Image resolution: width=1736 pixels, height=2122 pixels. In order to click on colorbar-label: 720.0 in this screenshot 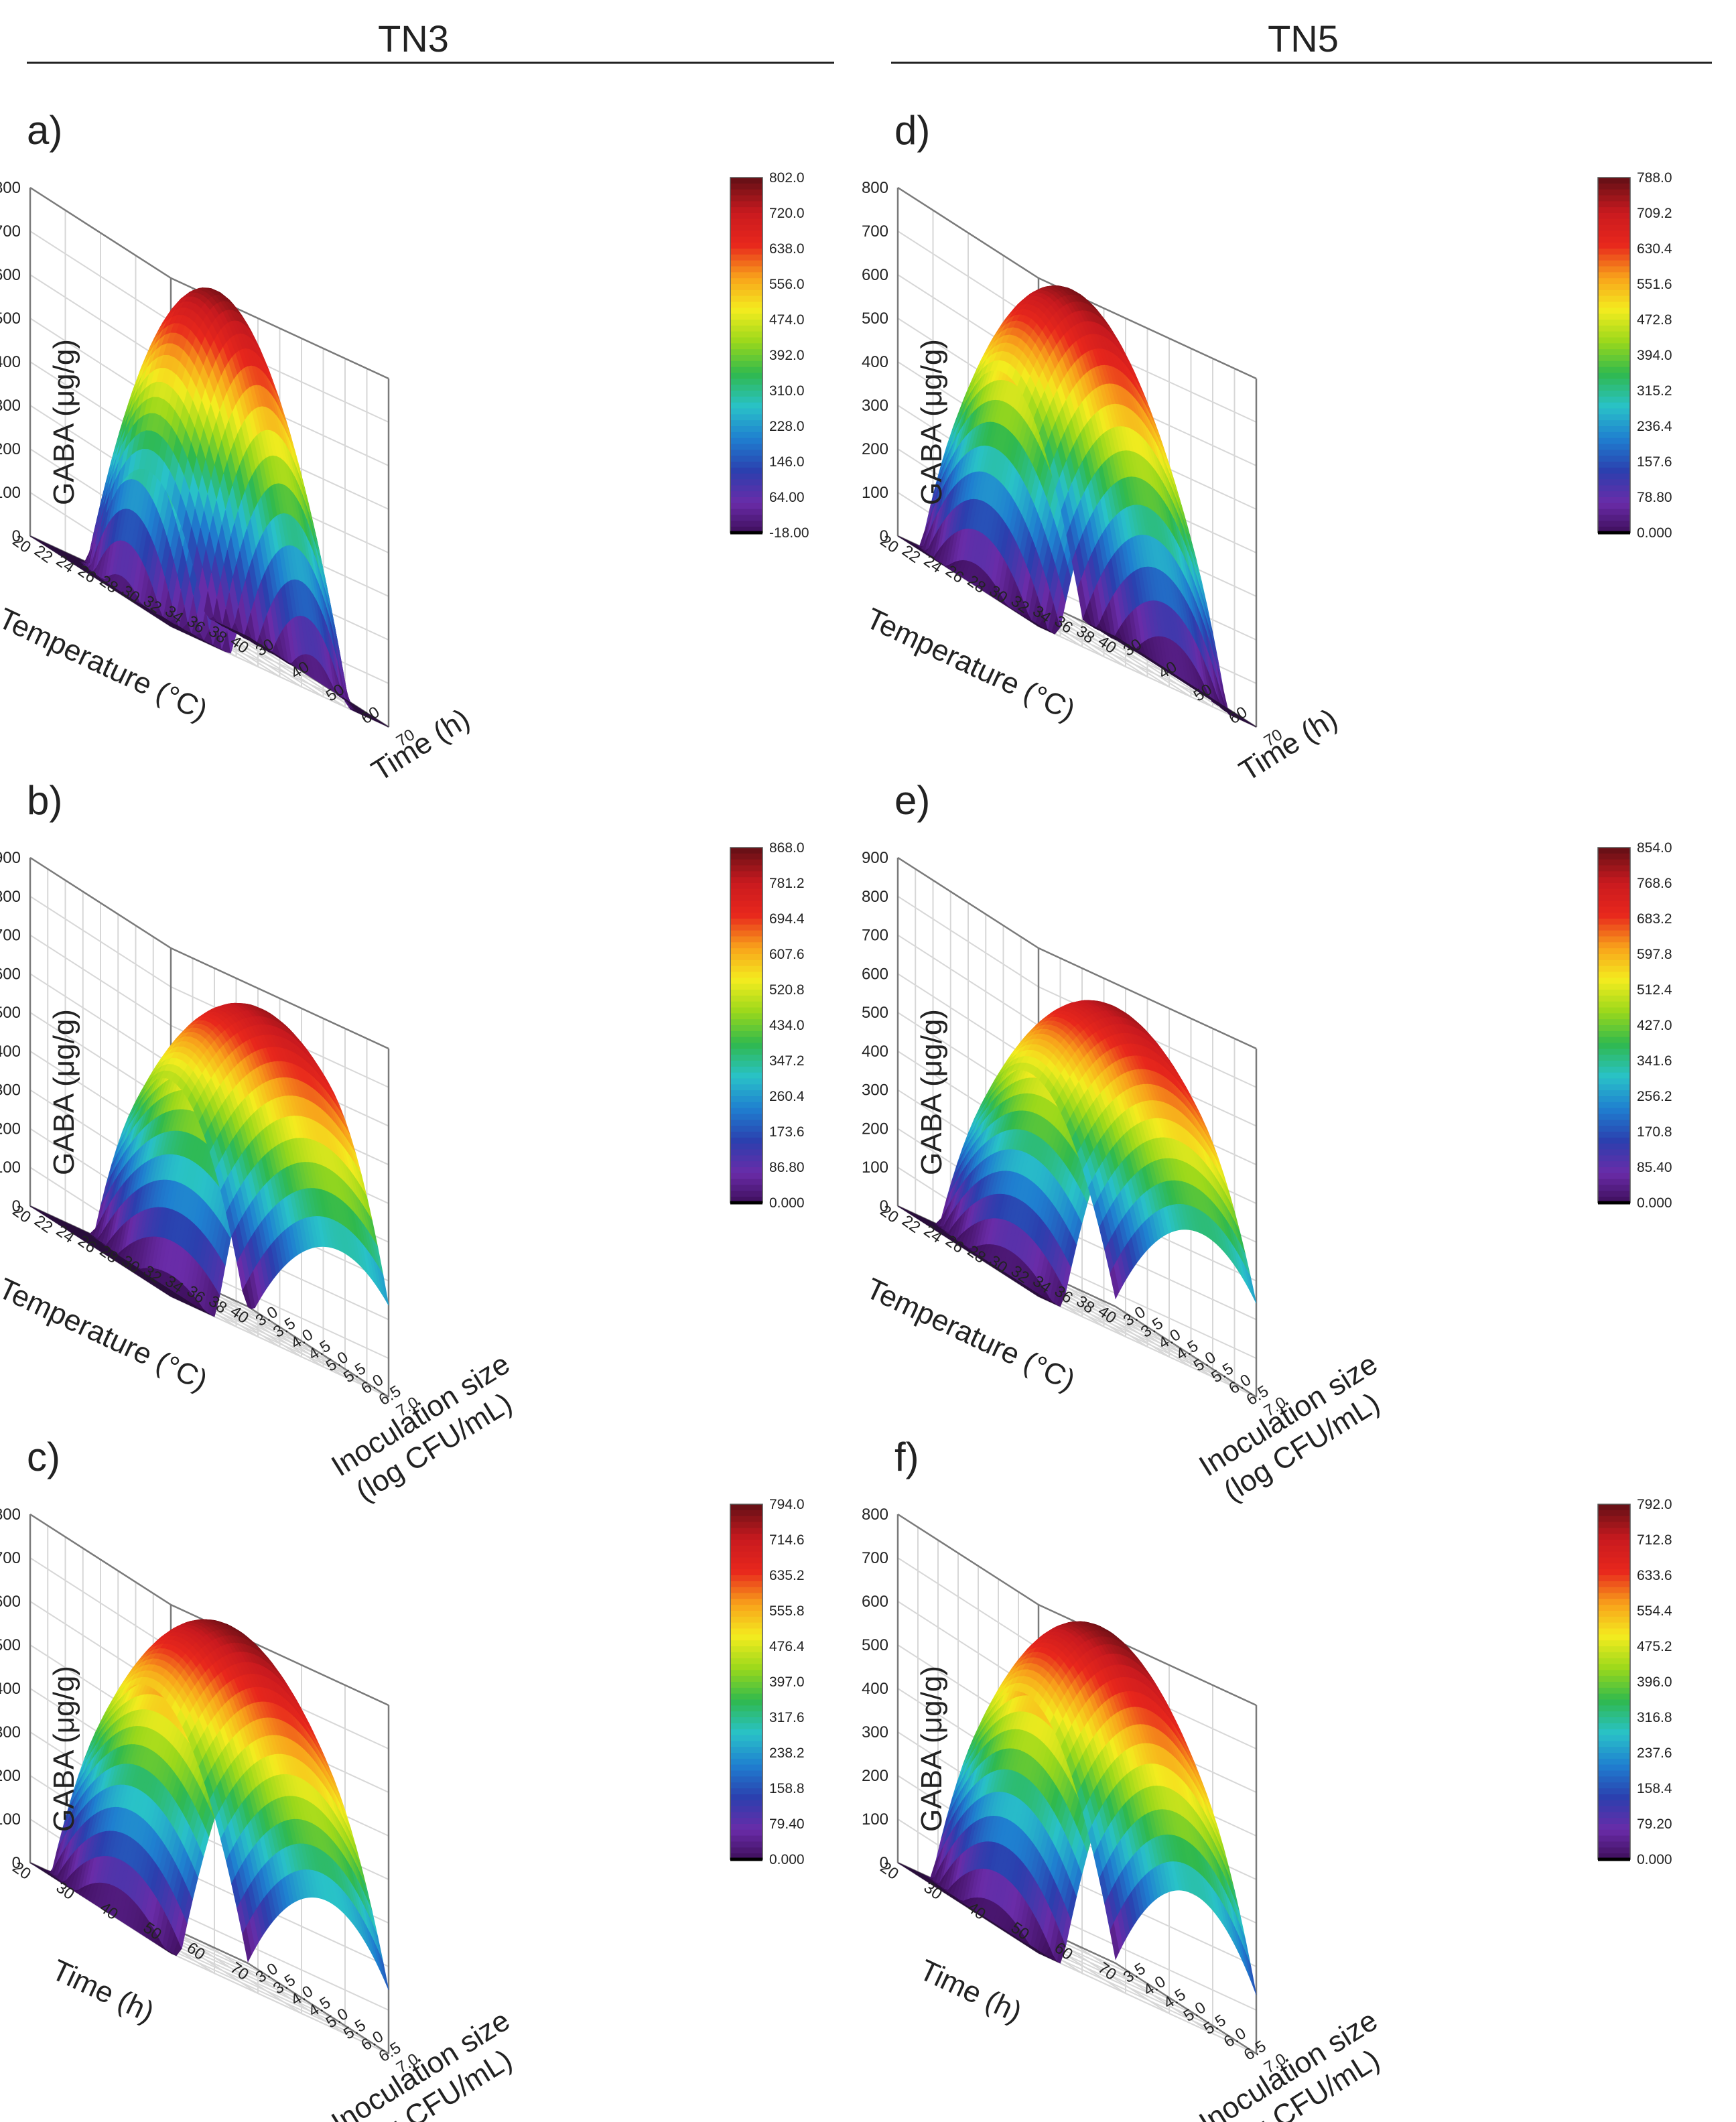, I will do `click(787, 213)`.